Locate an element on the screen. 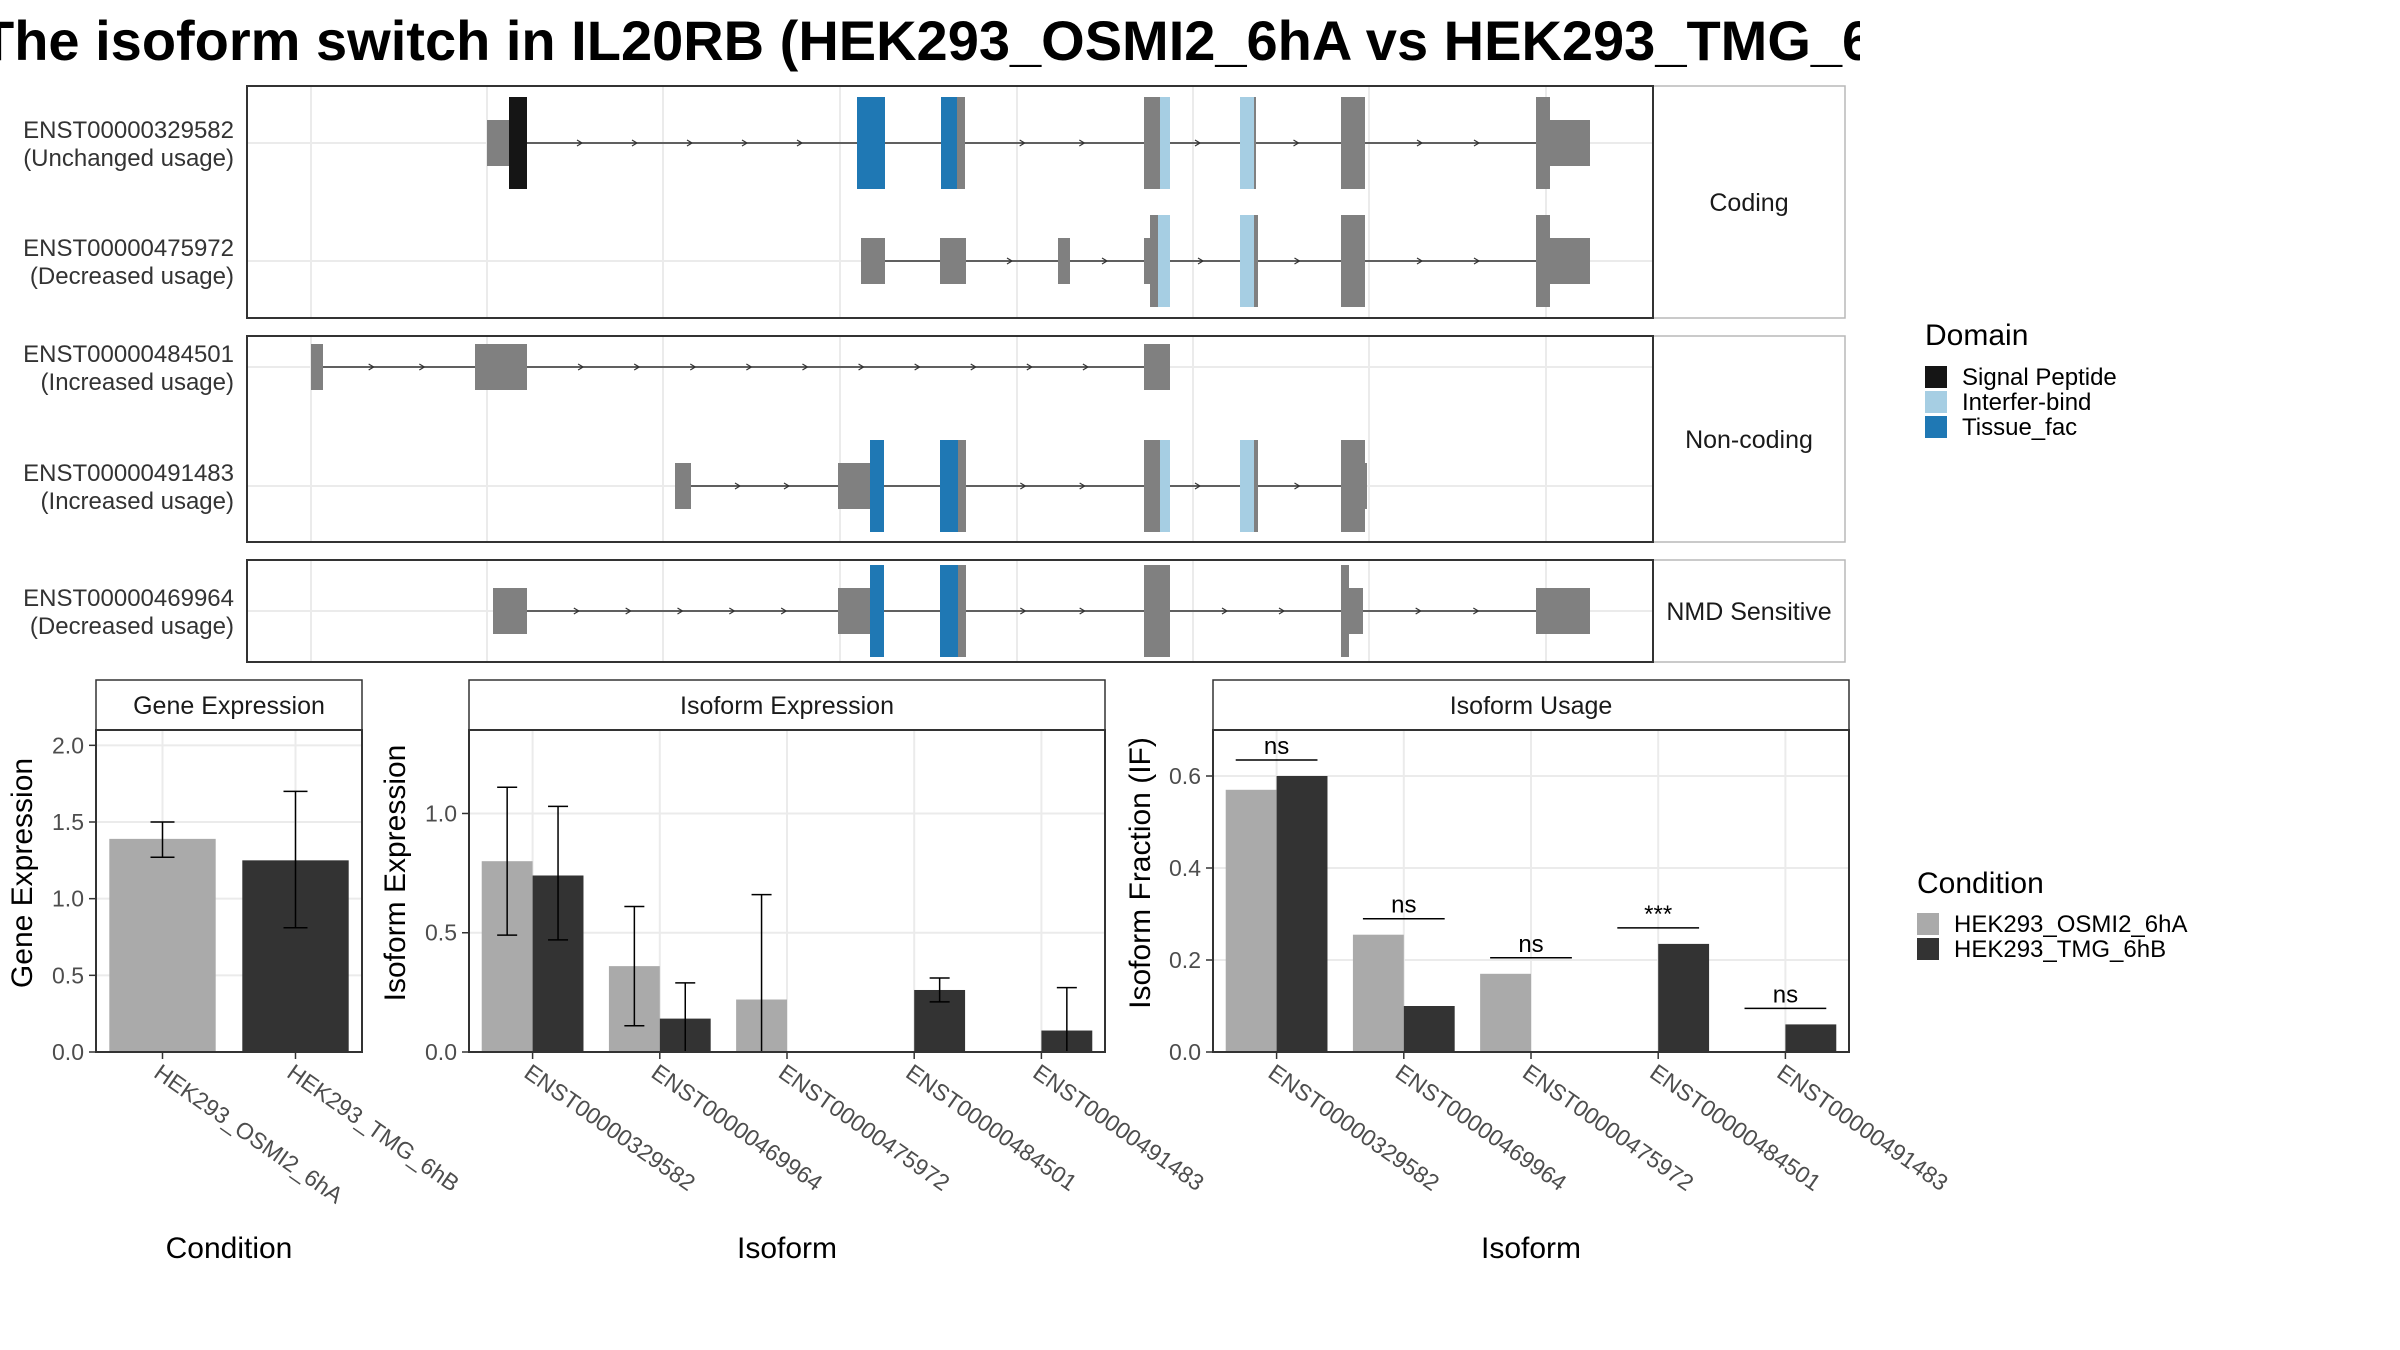 The height and width of the screenshot is (1350, 2400). domain-legend-label: Interfer-bind is located at coordinates (2026, 402).